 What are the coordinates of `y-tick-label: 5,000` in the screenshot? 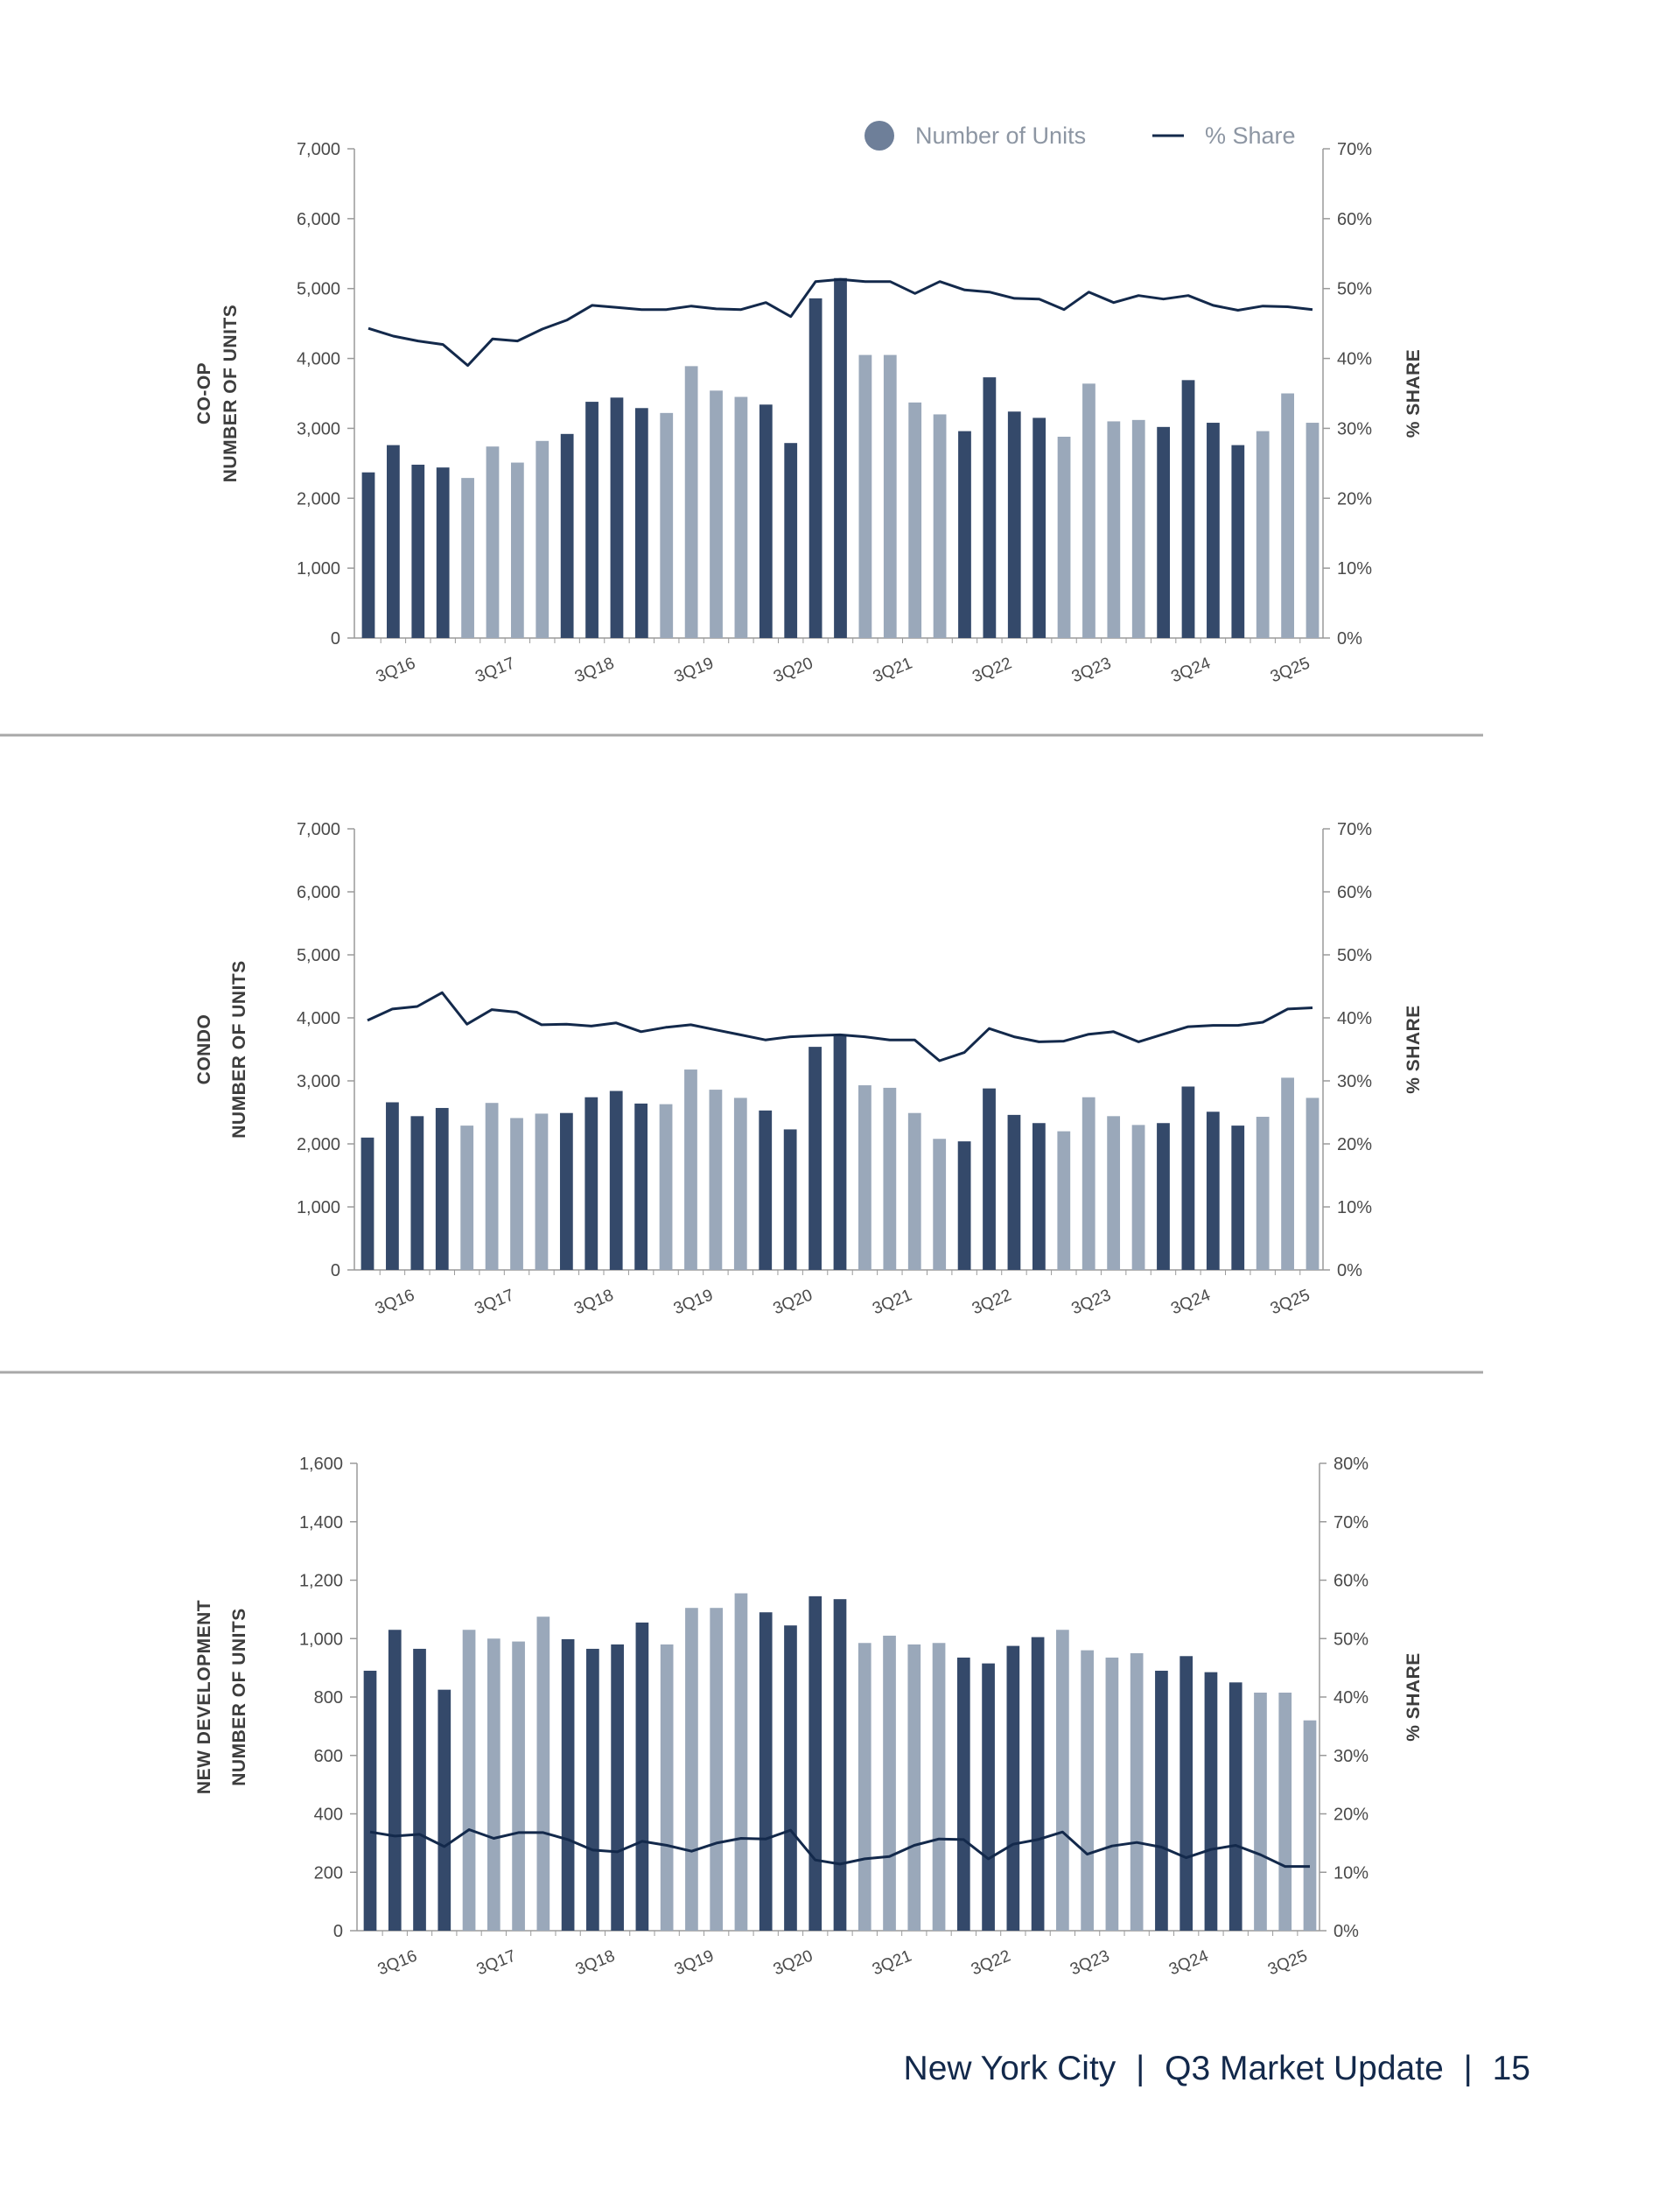 It's located at (318, 956).